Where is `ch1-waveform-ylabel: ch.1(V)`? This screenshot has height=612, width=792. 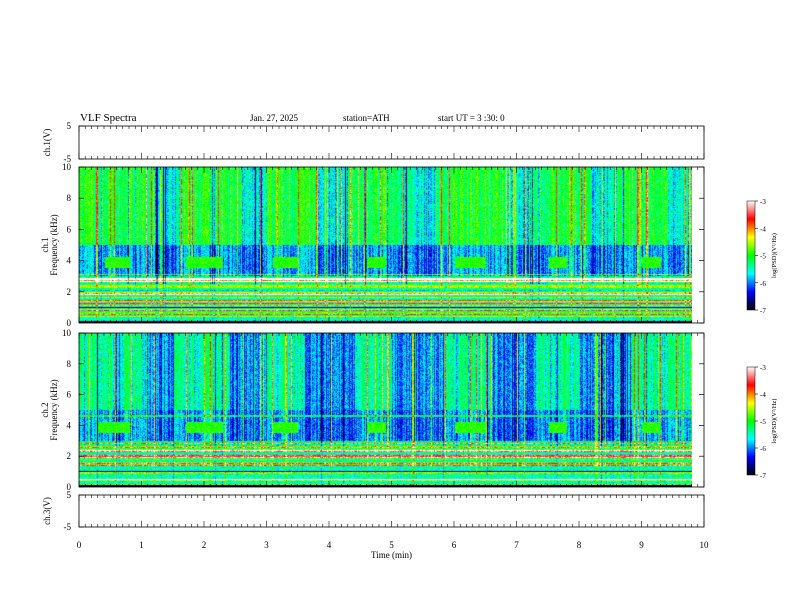 ch1-waveform-ylabel: ch.1(V) is located at coordinates (47, 143).